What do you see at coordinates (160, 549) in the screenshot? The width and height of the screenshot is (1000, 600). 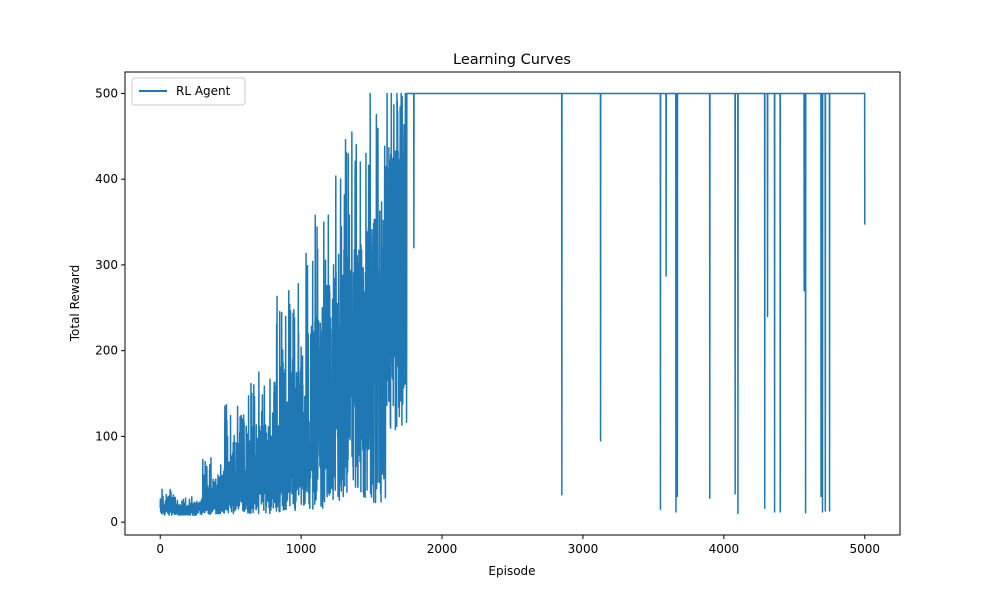 I see `x-tick-label: 0` at bounding box center [160, 549].